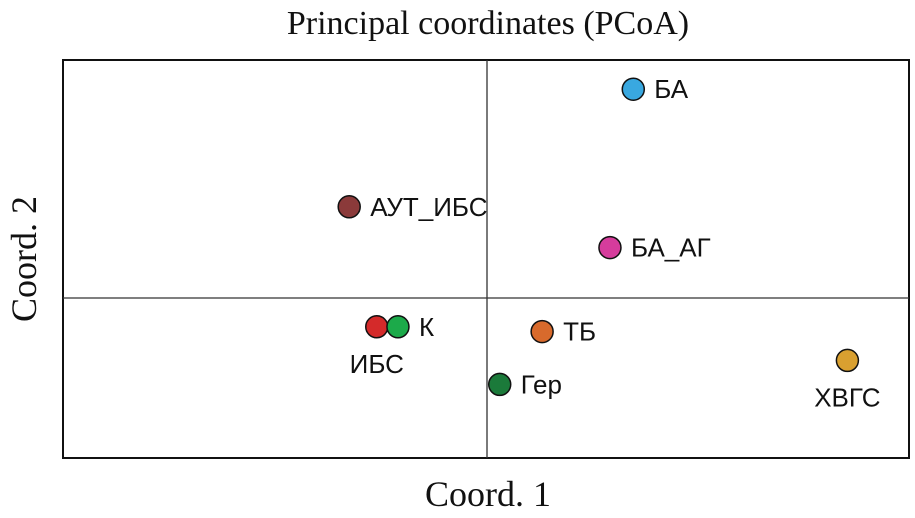 The height and width of the screenshot is (518, 915). Describe the element at coordinates (541, 384) in the screenshot. I see `point-label-6: Гер` at that location.